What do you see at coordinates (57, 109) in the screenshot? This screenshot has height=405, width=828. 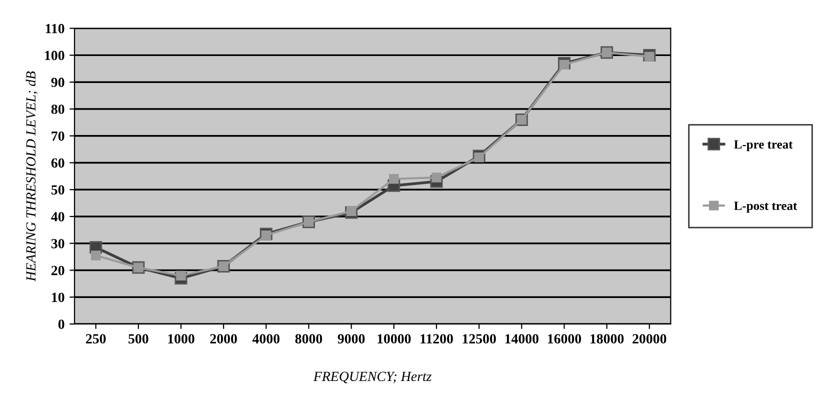 I see `y-tick-label: 80` at bounding box center [57, 109].